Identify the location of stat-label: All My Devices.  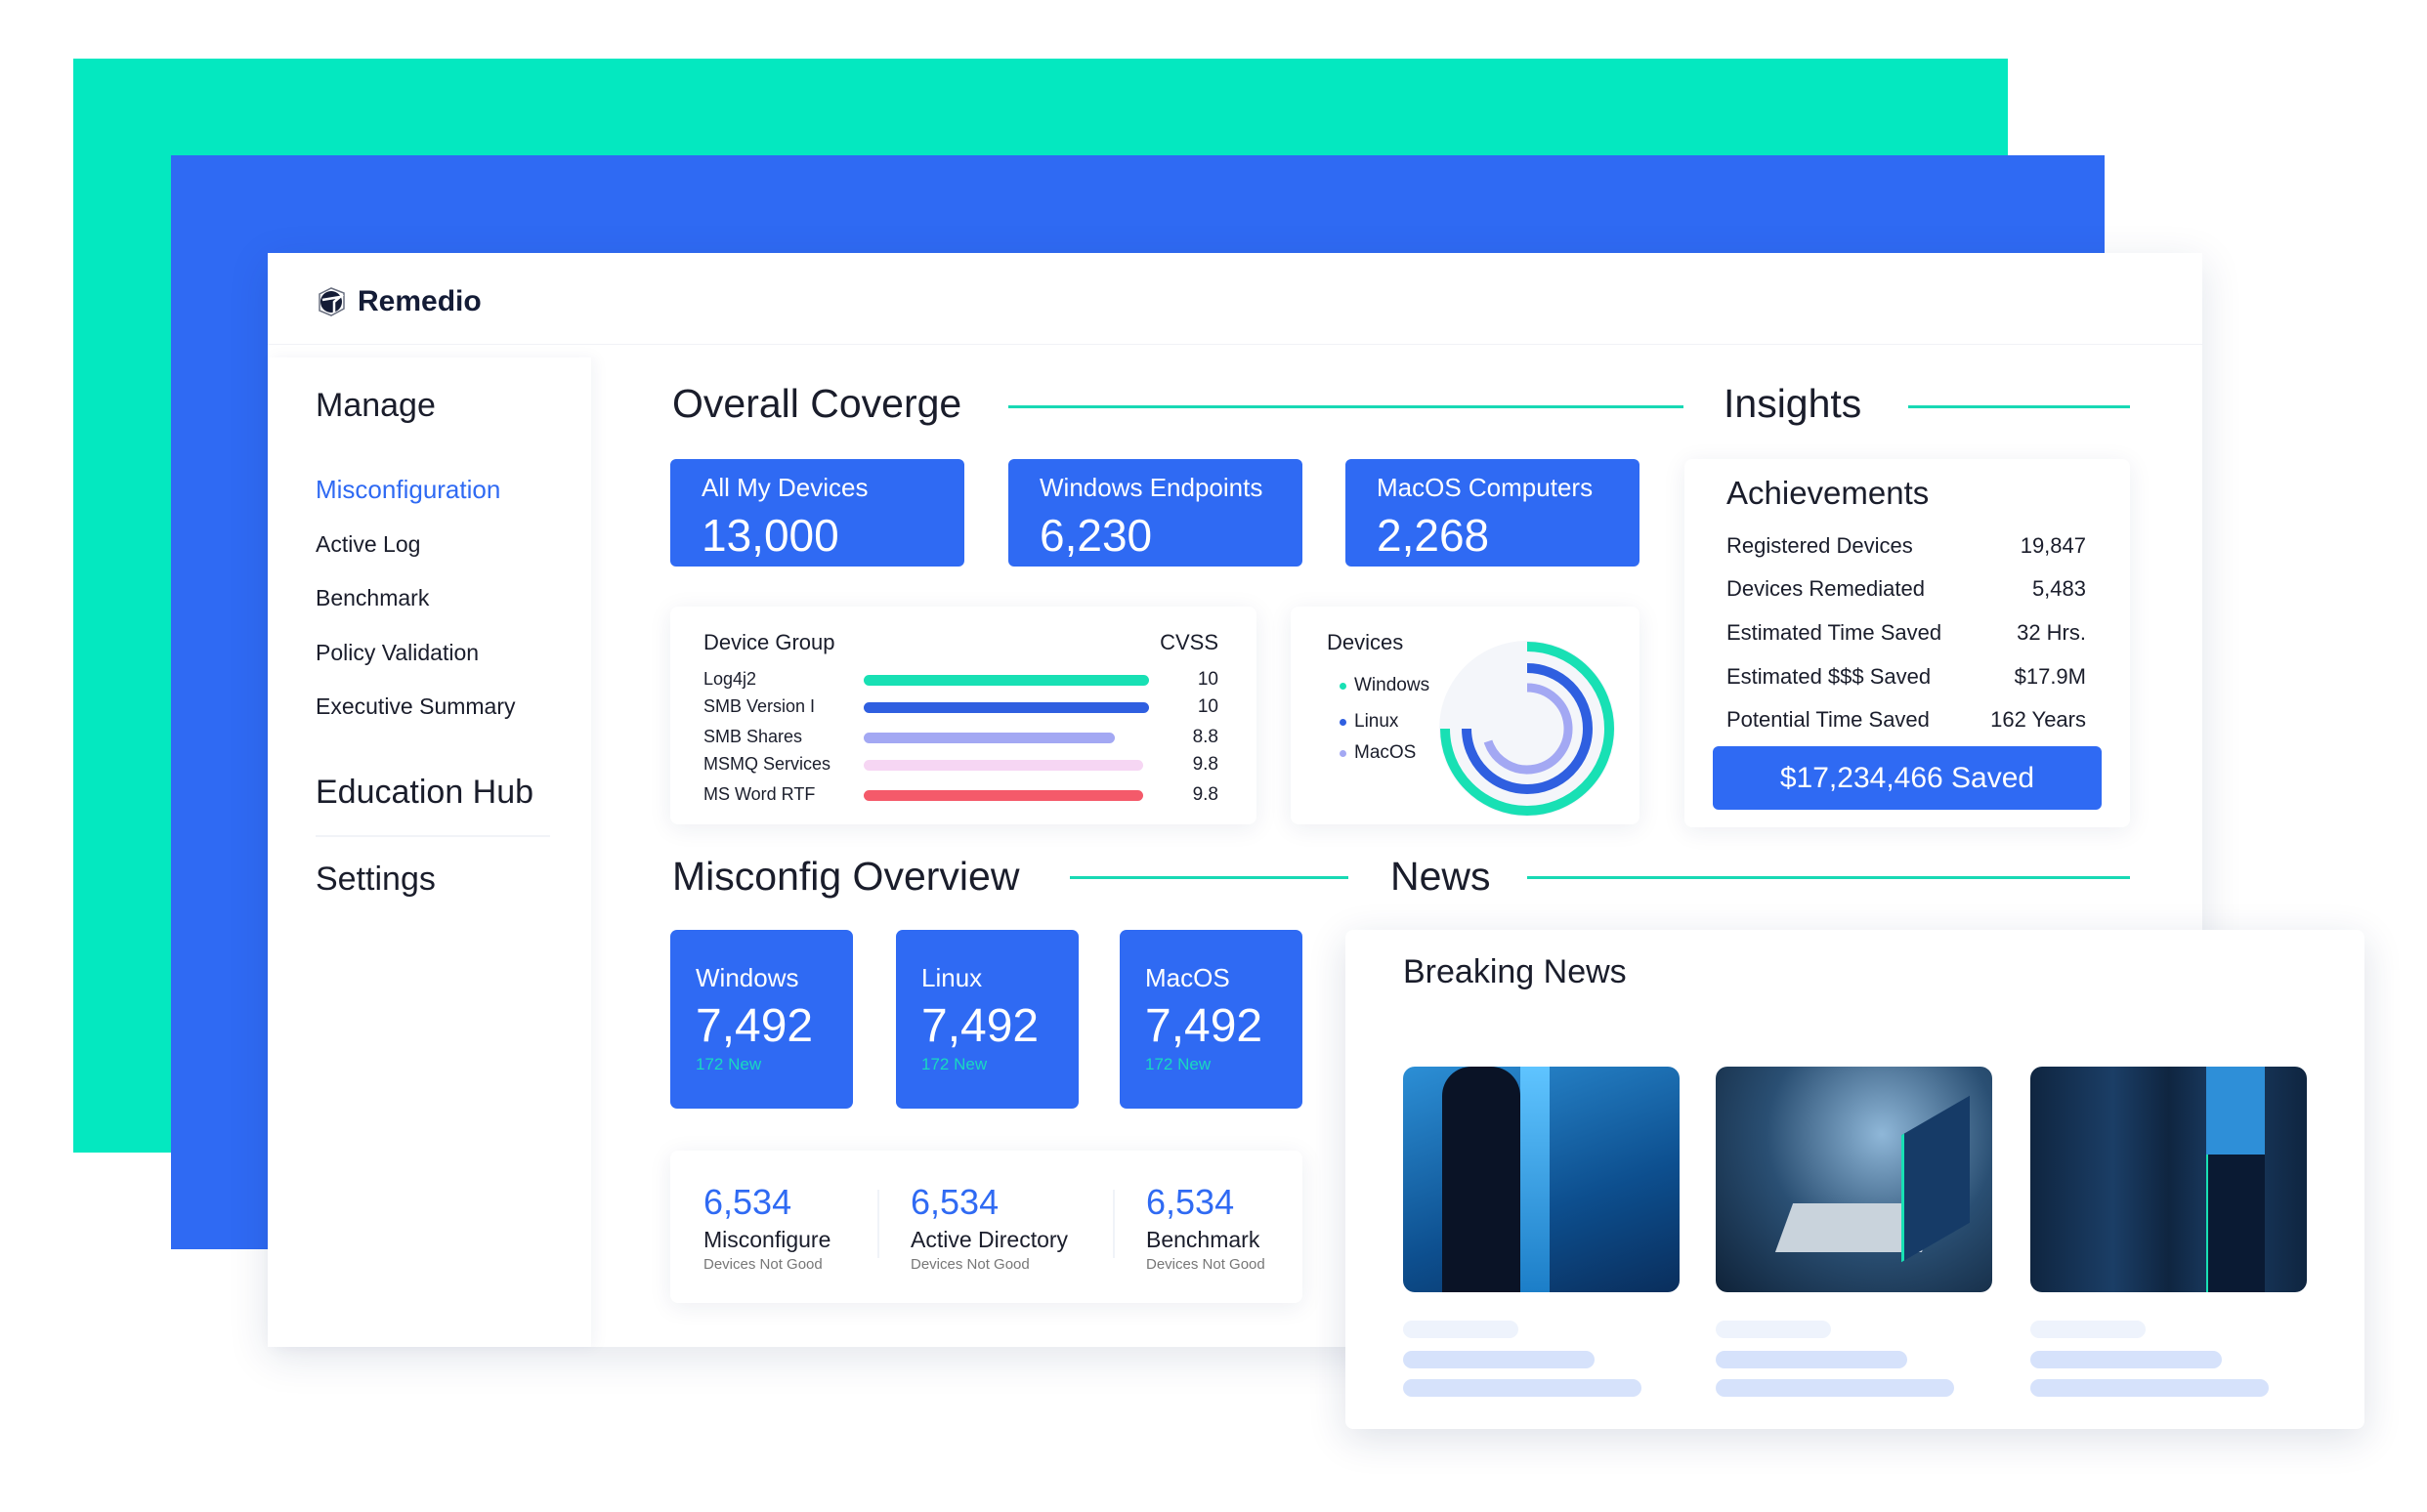
(785, 487).